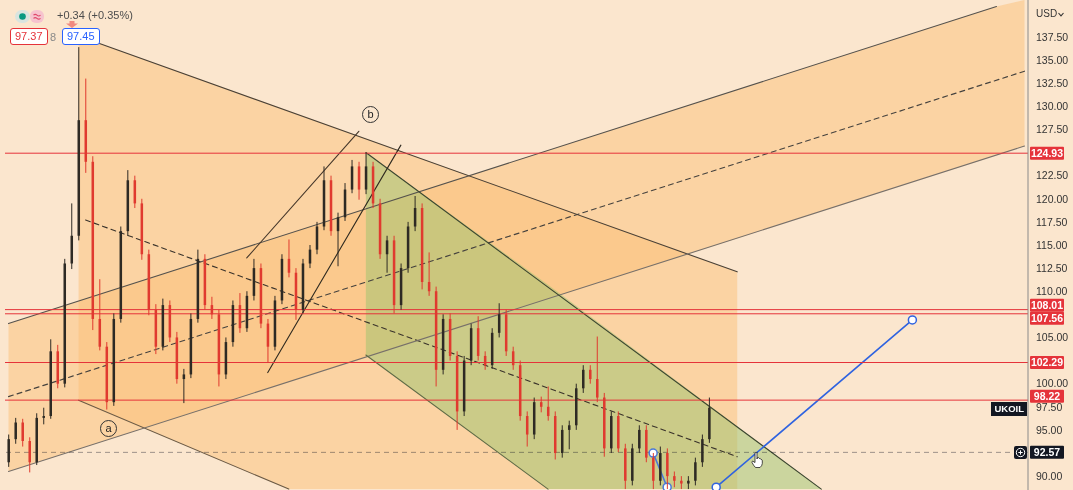 This screenshot has height=490, width=1073. Describe the element at coordinates (1052, 383) in the screenshot. I see `y-tick-label: 100.00` at that location.